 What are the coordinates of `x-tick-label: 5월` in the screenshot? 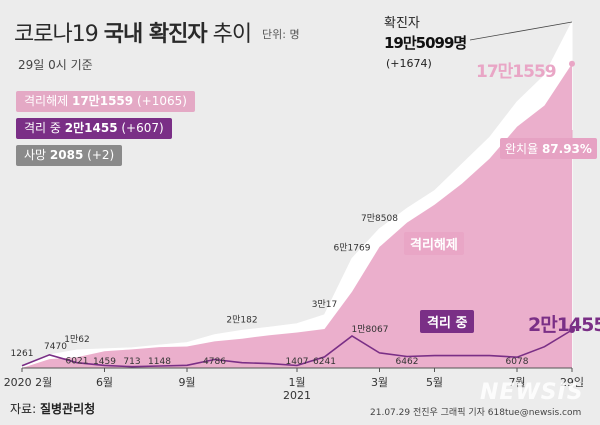 It's located at (434, 382).